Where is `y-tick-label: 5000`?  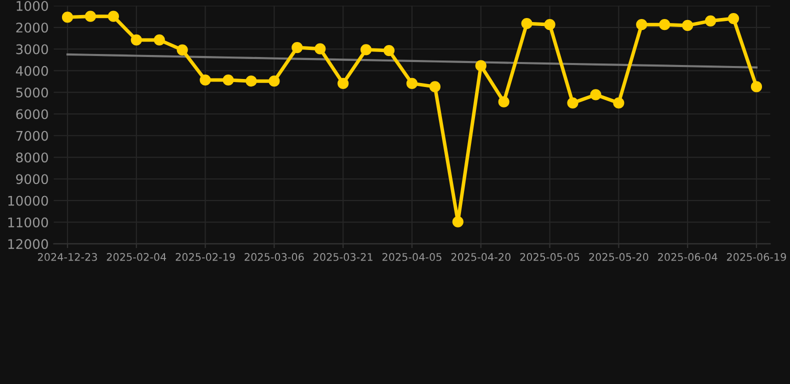
y-tick-label: 5000 is located at coordinates (32, 93).